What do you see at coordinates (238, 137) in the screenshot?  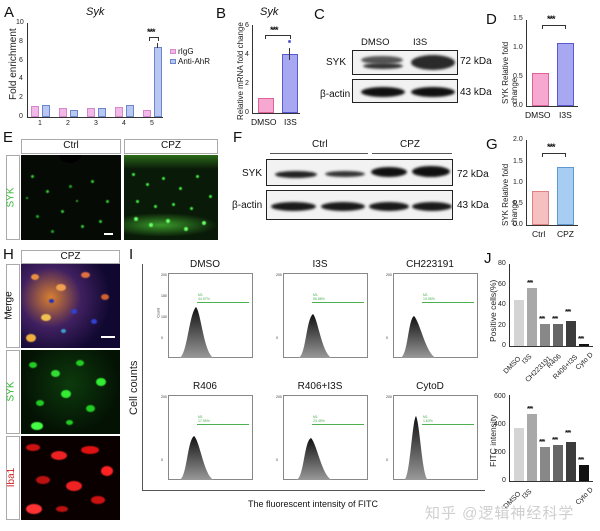 I see `panel-label-f: F` at bounding box center [238, 137].